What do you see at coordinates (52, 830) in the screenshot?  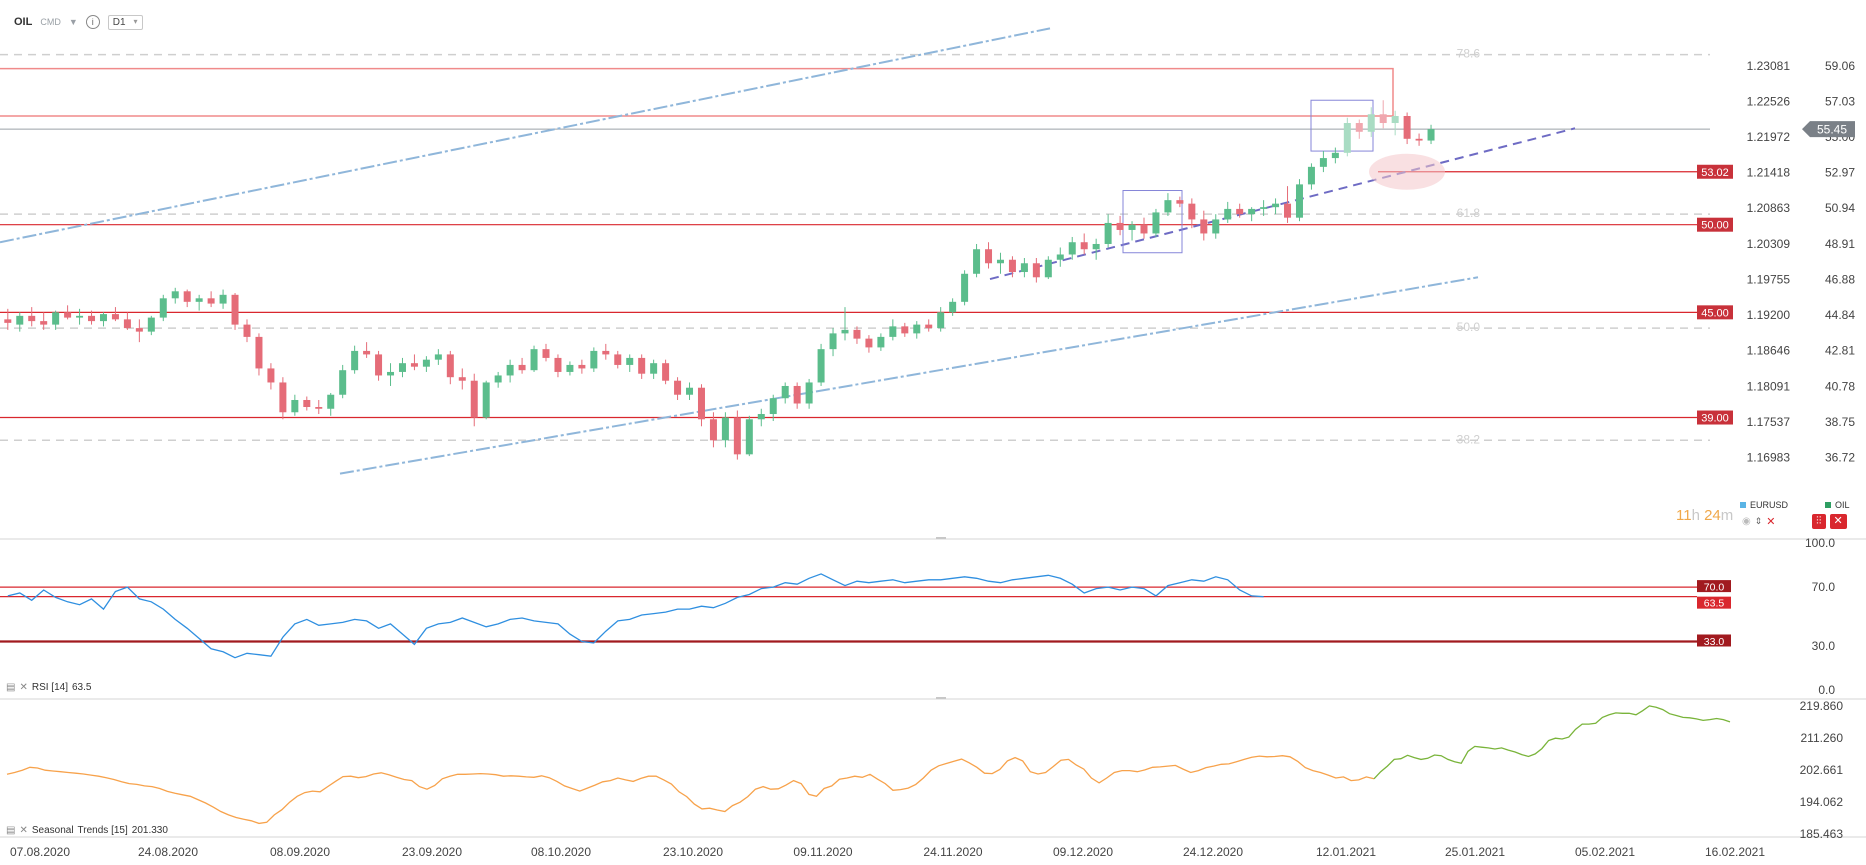 I see `seasonal-label: Seasonal` at bounding box center [52, 830].